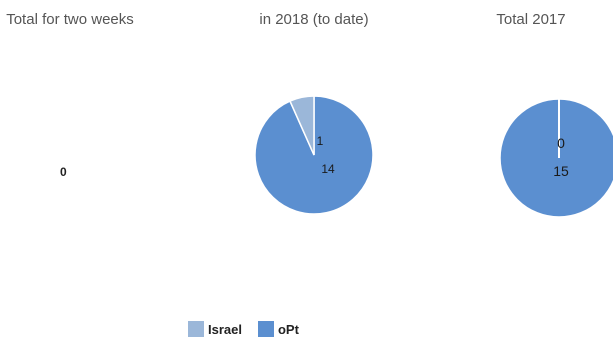 This screenshot has width=613, height=343. I want to click on chart-title-2017: Total 2017, so click(531, 19).